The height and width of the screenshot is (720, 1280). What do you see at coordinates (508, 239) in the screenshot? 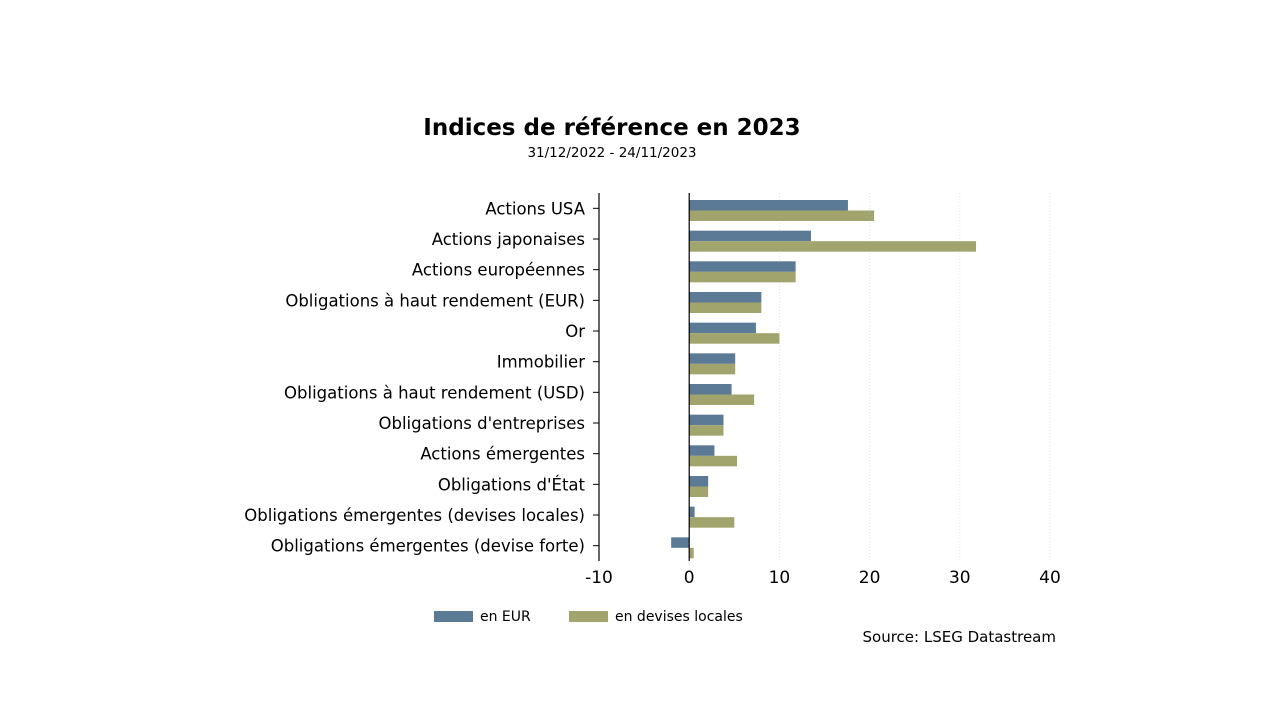
I see `category-label-1: Actions japonaises` at bounding box center [508, 239].